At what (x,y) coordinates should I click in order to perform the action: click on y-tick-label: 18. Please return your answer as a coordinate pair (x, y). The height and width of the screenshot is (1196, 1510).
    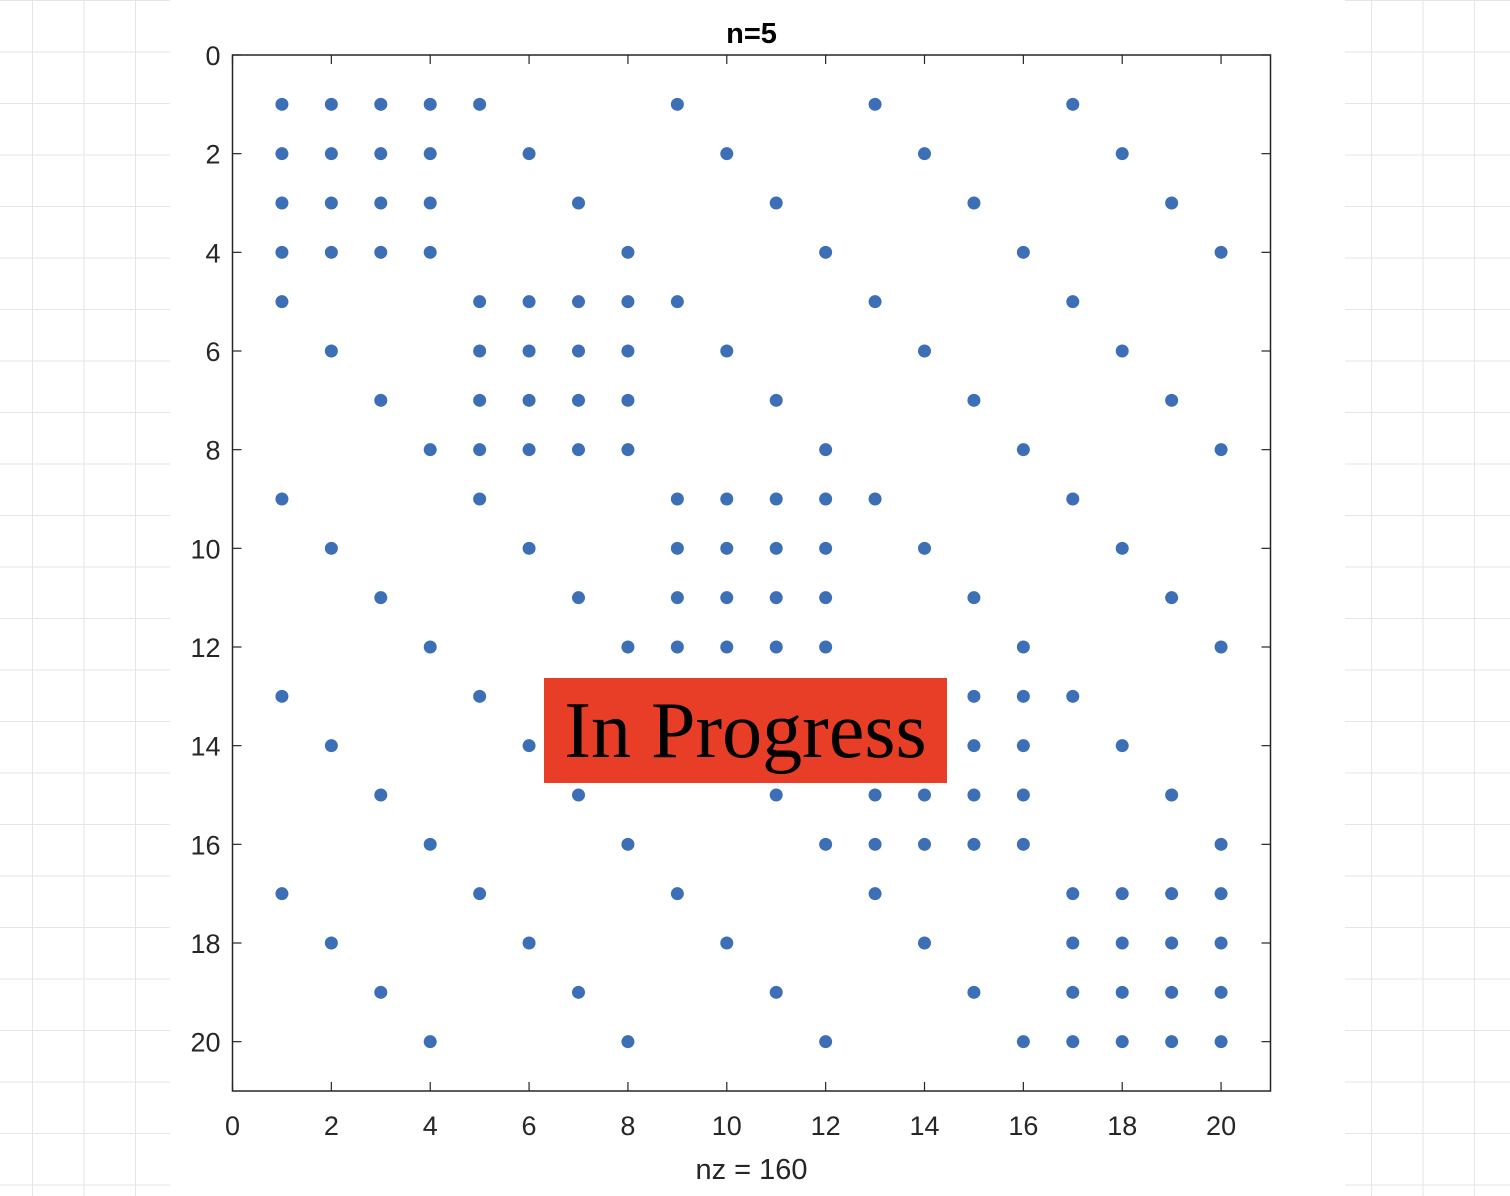
    Looking at the image, I should click on (205, 944).